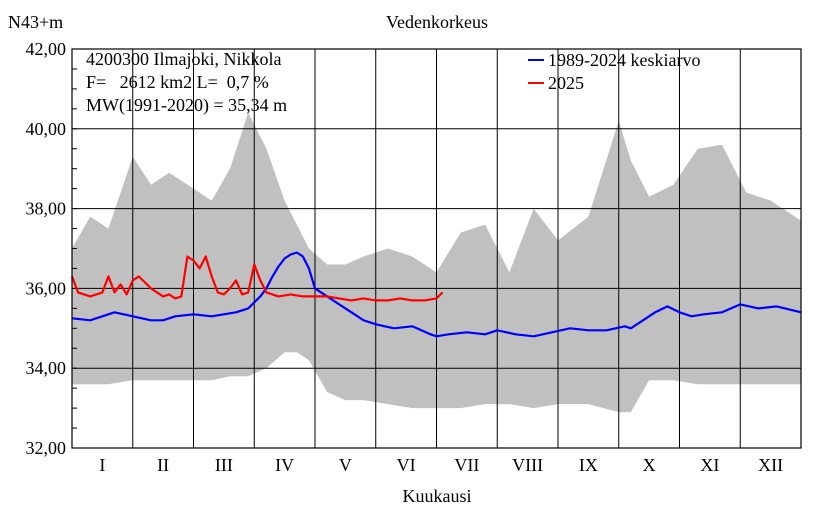 Image resolution: width=840 pixels, height=520 pixels. I want to click on legend: 1989-2024 keskiarvo 2025, so click(614, 71).